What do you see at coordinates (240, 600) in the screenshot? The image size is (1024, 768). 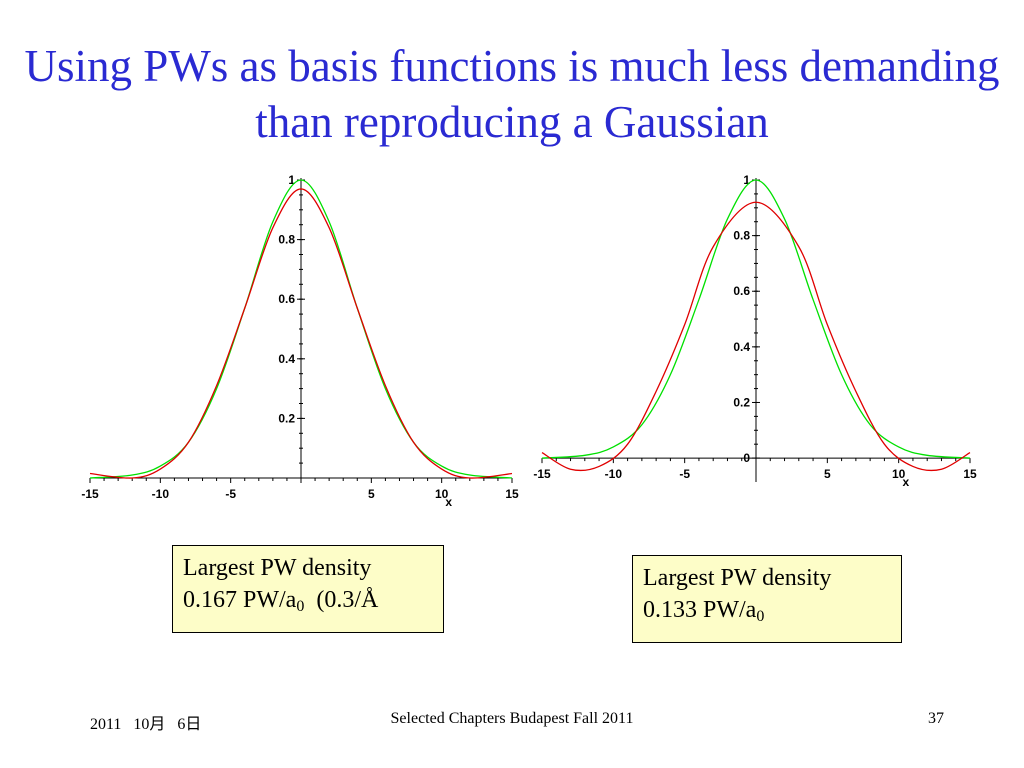 I see `left-note-value: 0.167 PW/a` at bounding box center [240, 600].